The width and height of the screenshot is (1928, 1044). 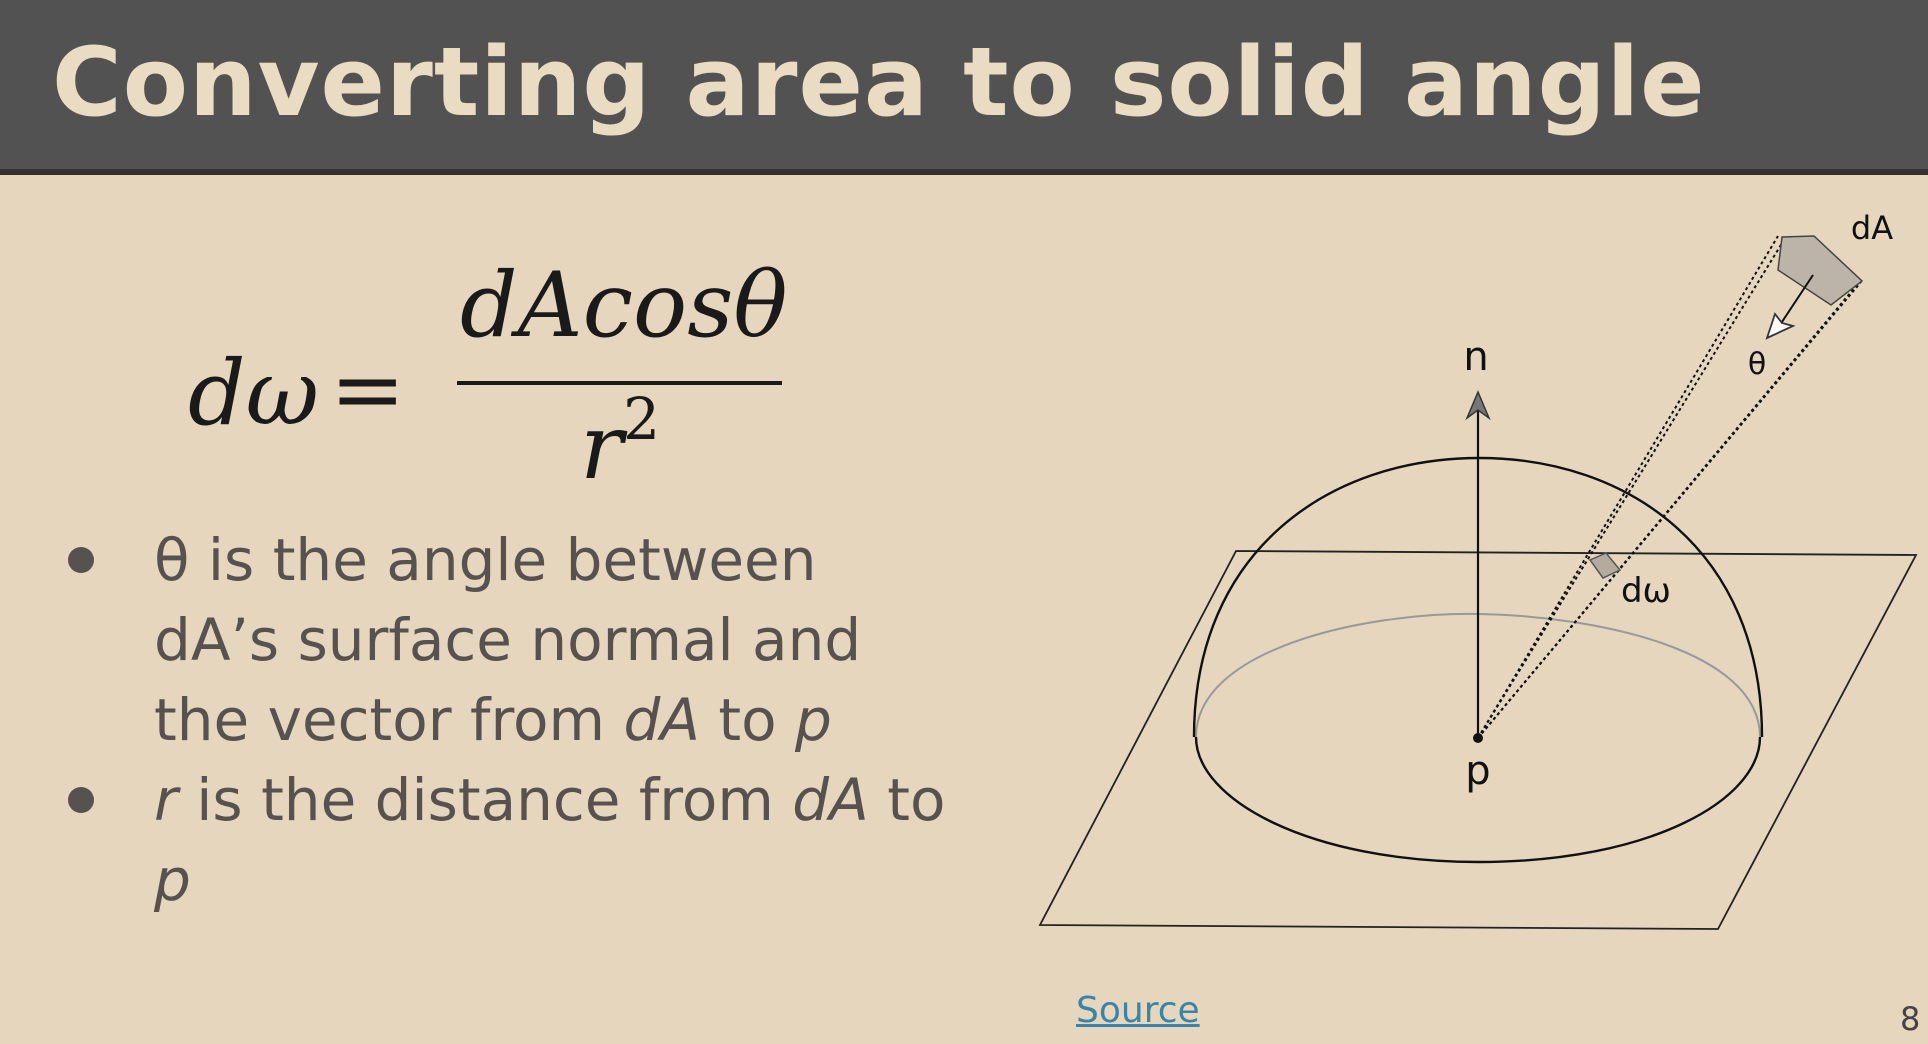 I want to click on normal-arrowhead, so click(x=1478, y=405).